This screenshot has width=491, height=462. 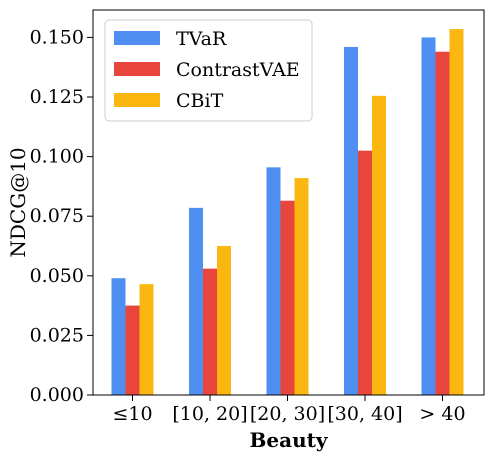 I want to click on y-tick-label: 0.000, so click(x=57, y=395).